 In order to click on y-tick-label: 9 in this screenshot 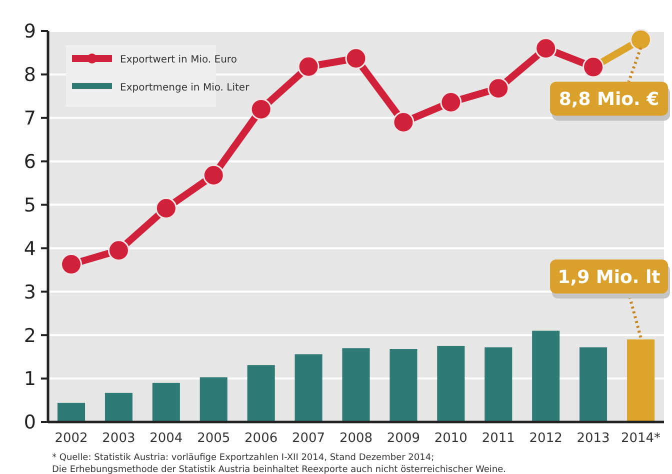, I will do `click(30, 31)`.